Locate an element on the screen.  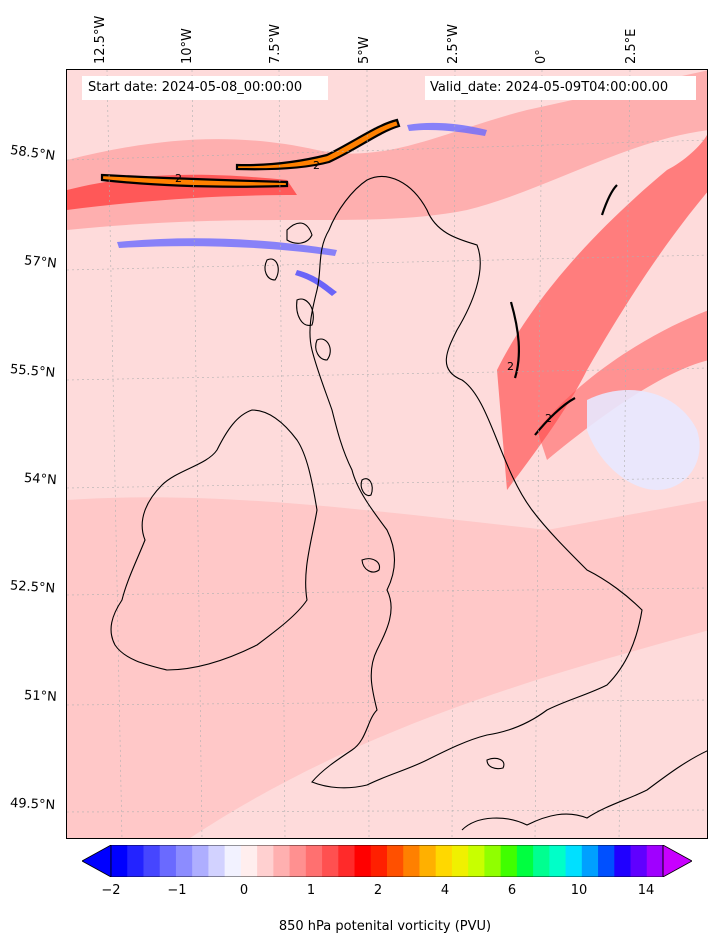
lon-label-10w: 10°W is located at coordinates (187, 46).